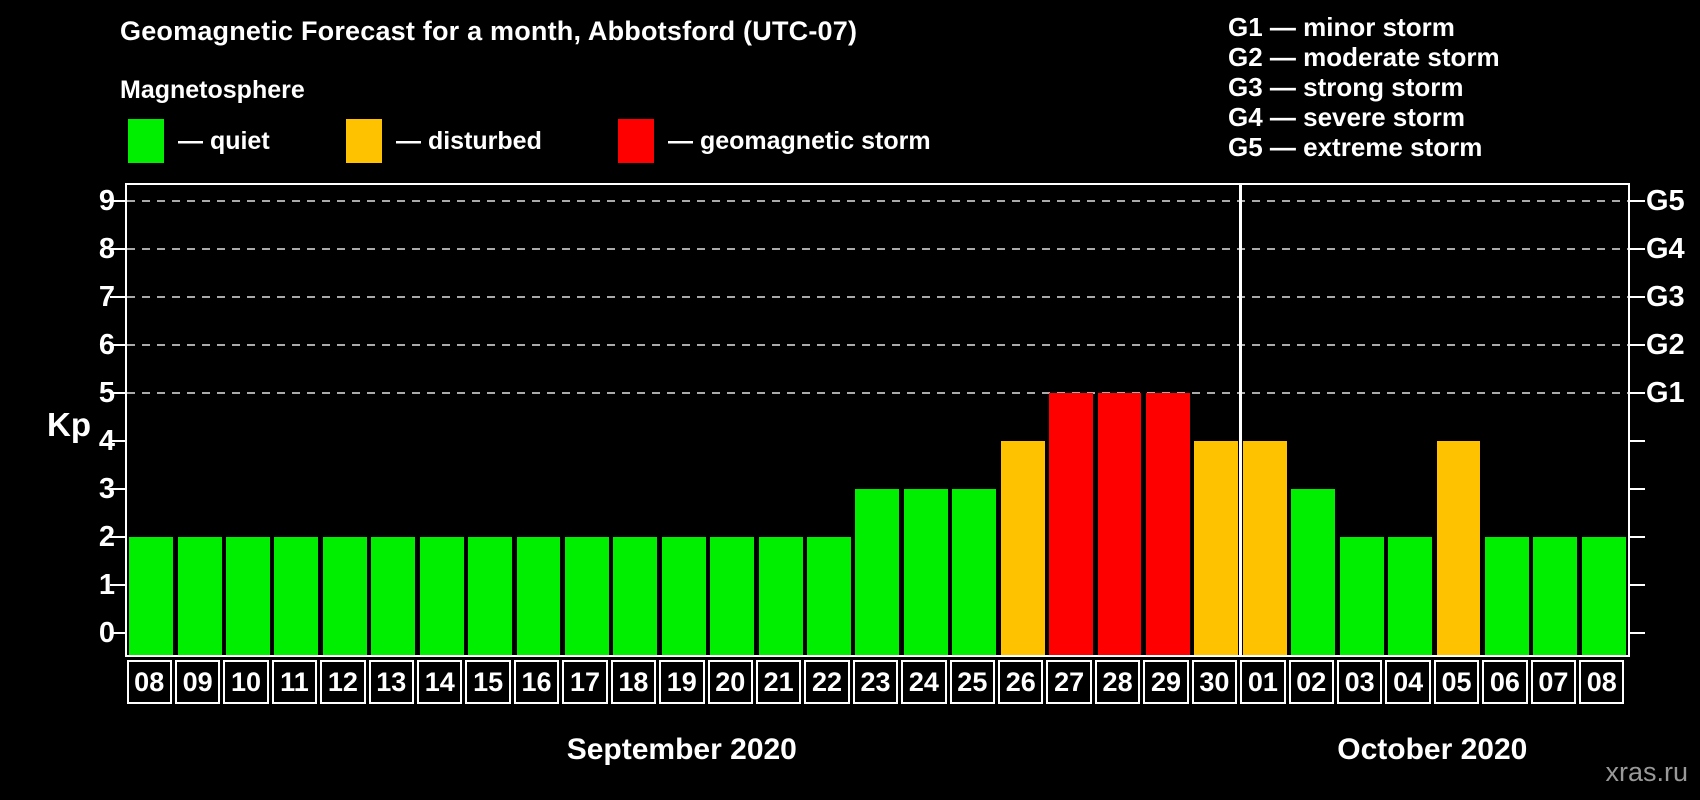 The height and width of the screenshot is (800, 1700). I want to click on legend-label-disturbed: — disturbed, so click(469, 140).